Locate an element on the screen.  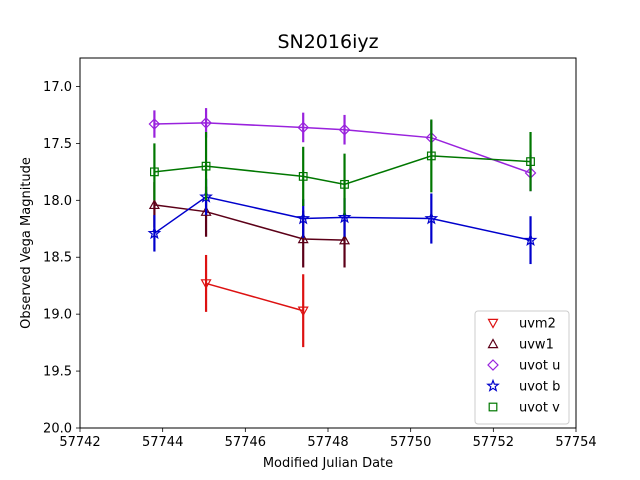
x-tick-label: 57754 is located at coordinates (575, 442).